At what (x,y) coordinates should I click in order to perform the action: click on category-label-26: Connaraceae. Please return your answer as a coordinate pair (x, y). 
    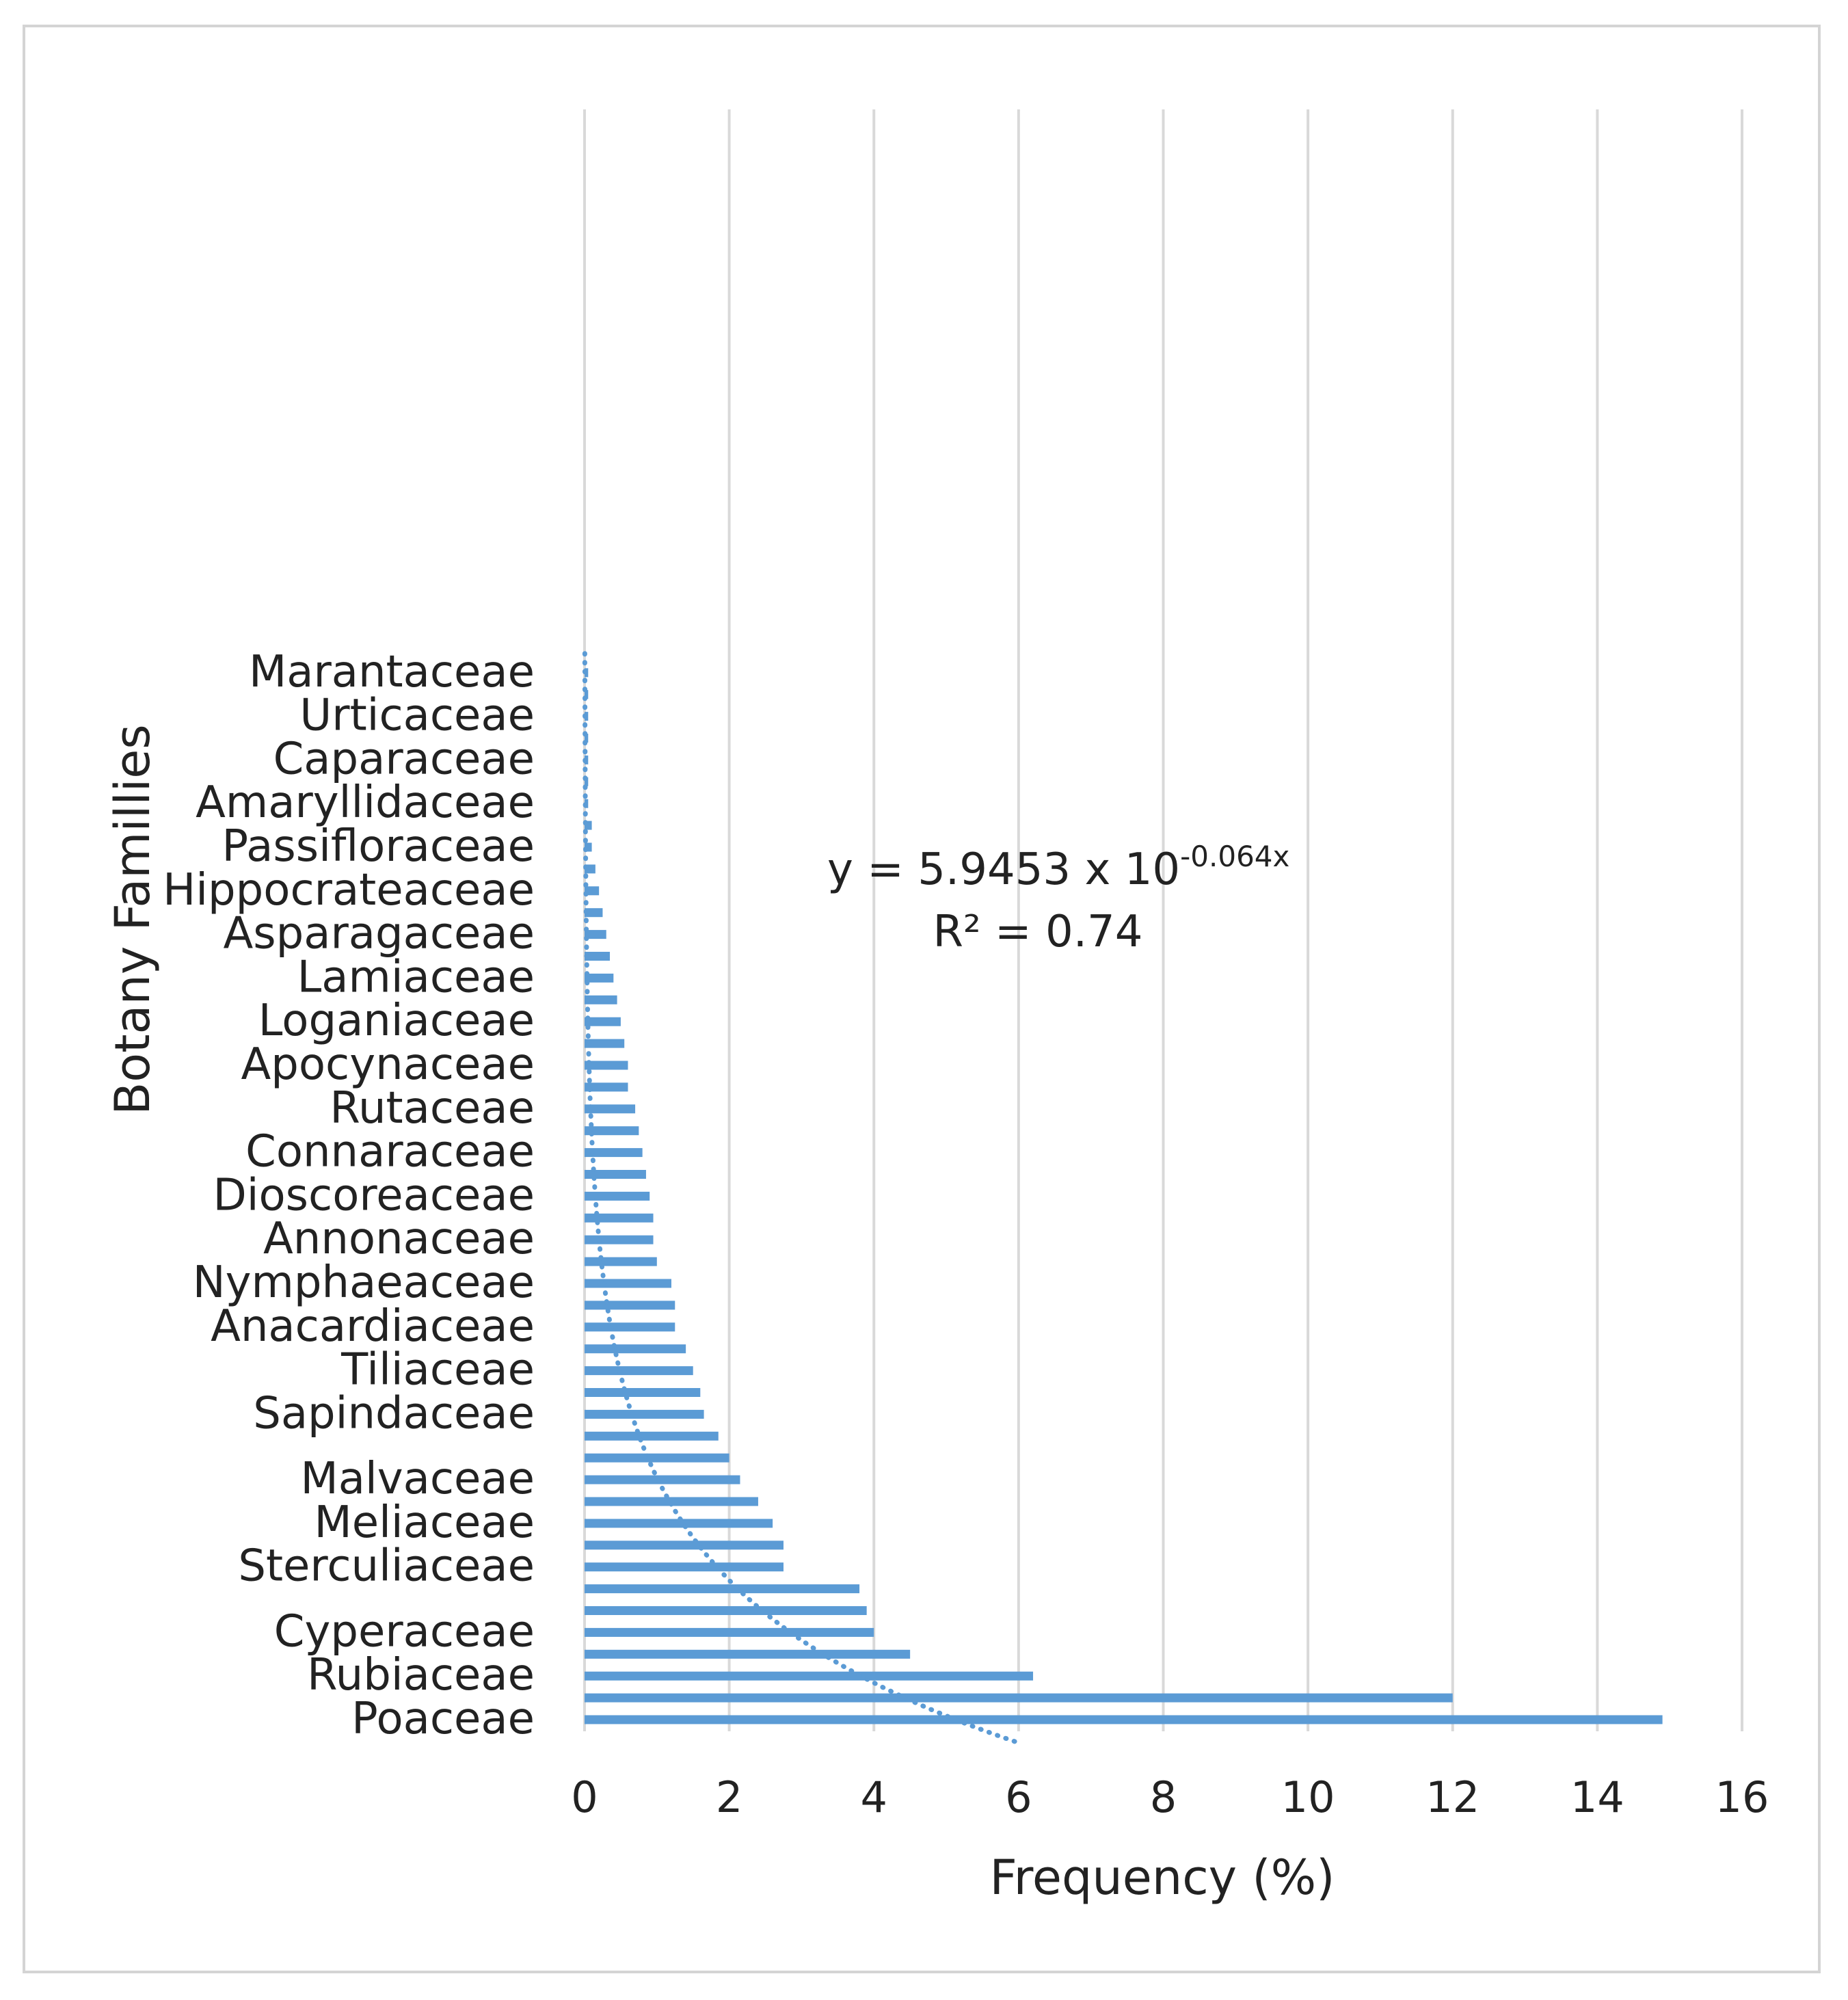
    Looking at the image, I should click on (390, 1152).